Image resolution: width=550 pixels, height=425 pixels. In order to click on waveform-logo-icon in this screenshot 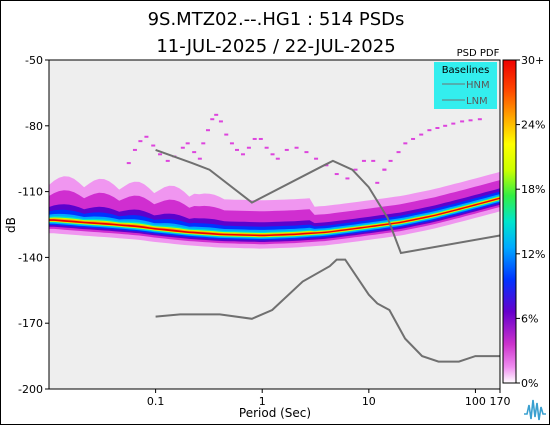, I will do `click(535, 409)`.